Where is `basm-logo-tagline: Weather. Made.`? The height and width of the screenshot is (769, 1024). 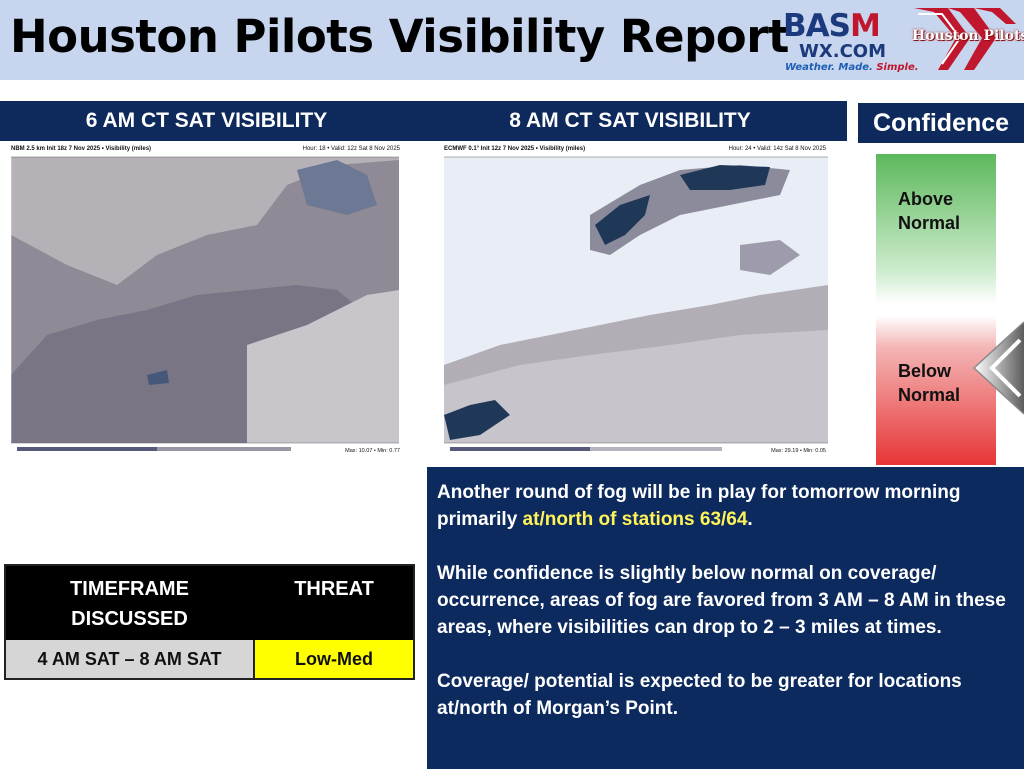 basm-logo-tagline: Weather. Made. is located at coordinates (829, 67).